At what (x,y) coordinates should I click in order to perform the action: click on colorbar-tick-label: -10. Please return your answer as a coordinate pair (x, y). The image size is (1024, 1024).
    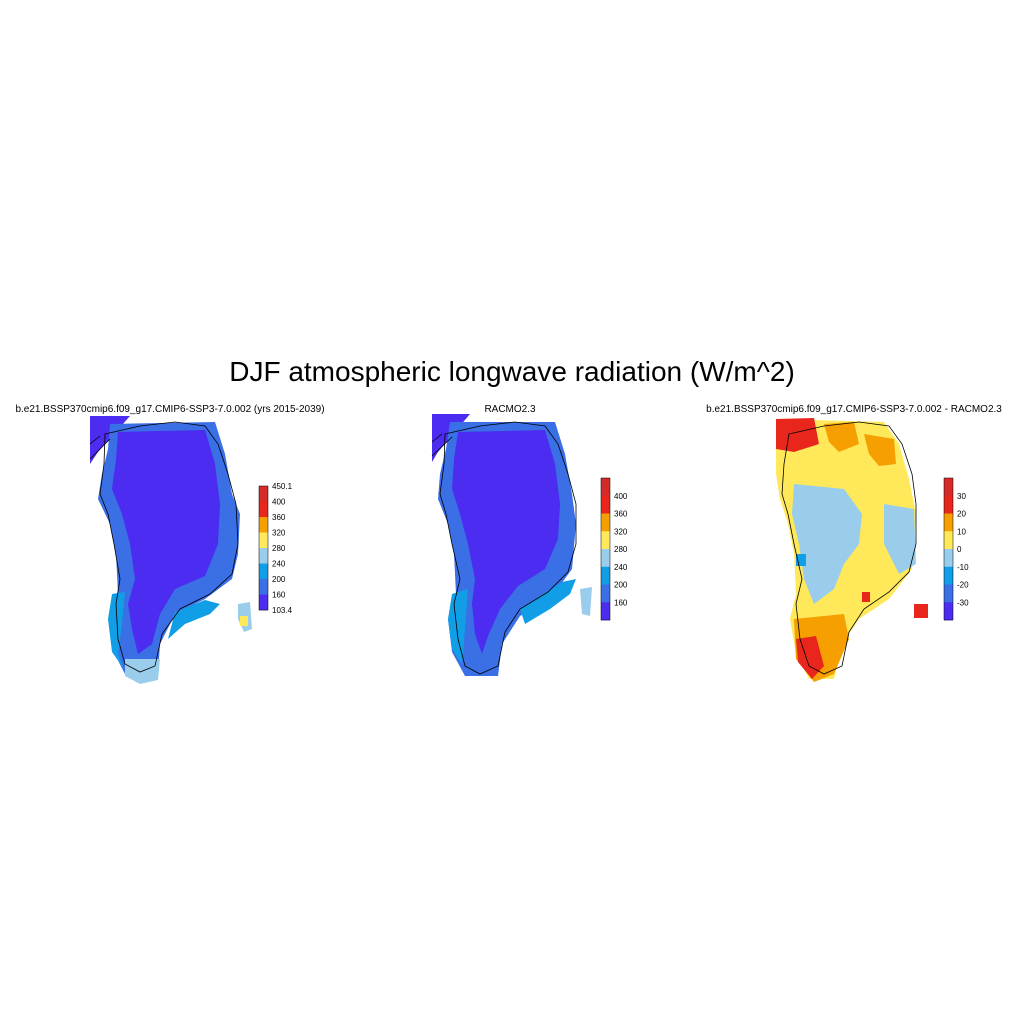
    Looking at the image, I should click on (963, 567).